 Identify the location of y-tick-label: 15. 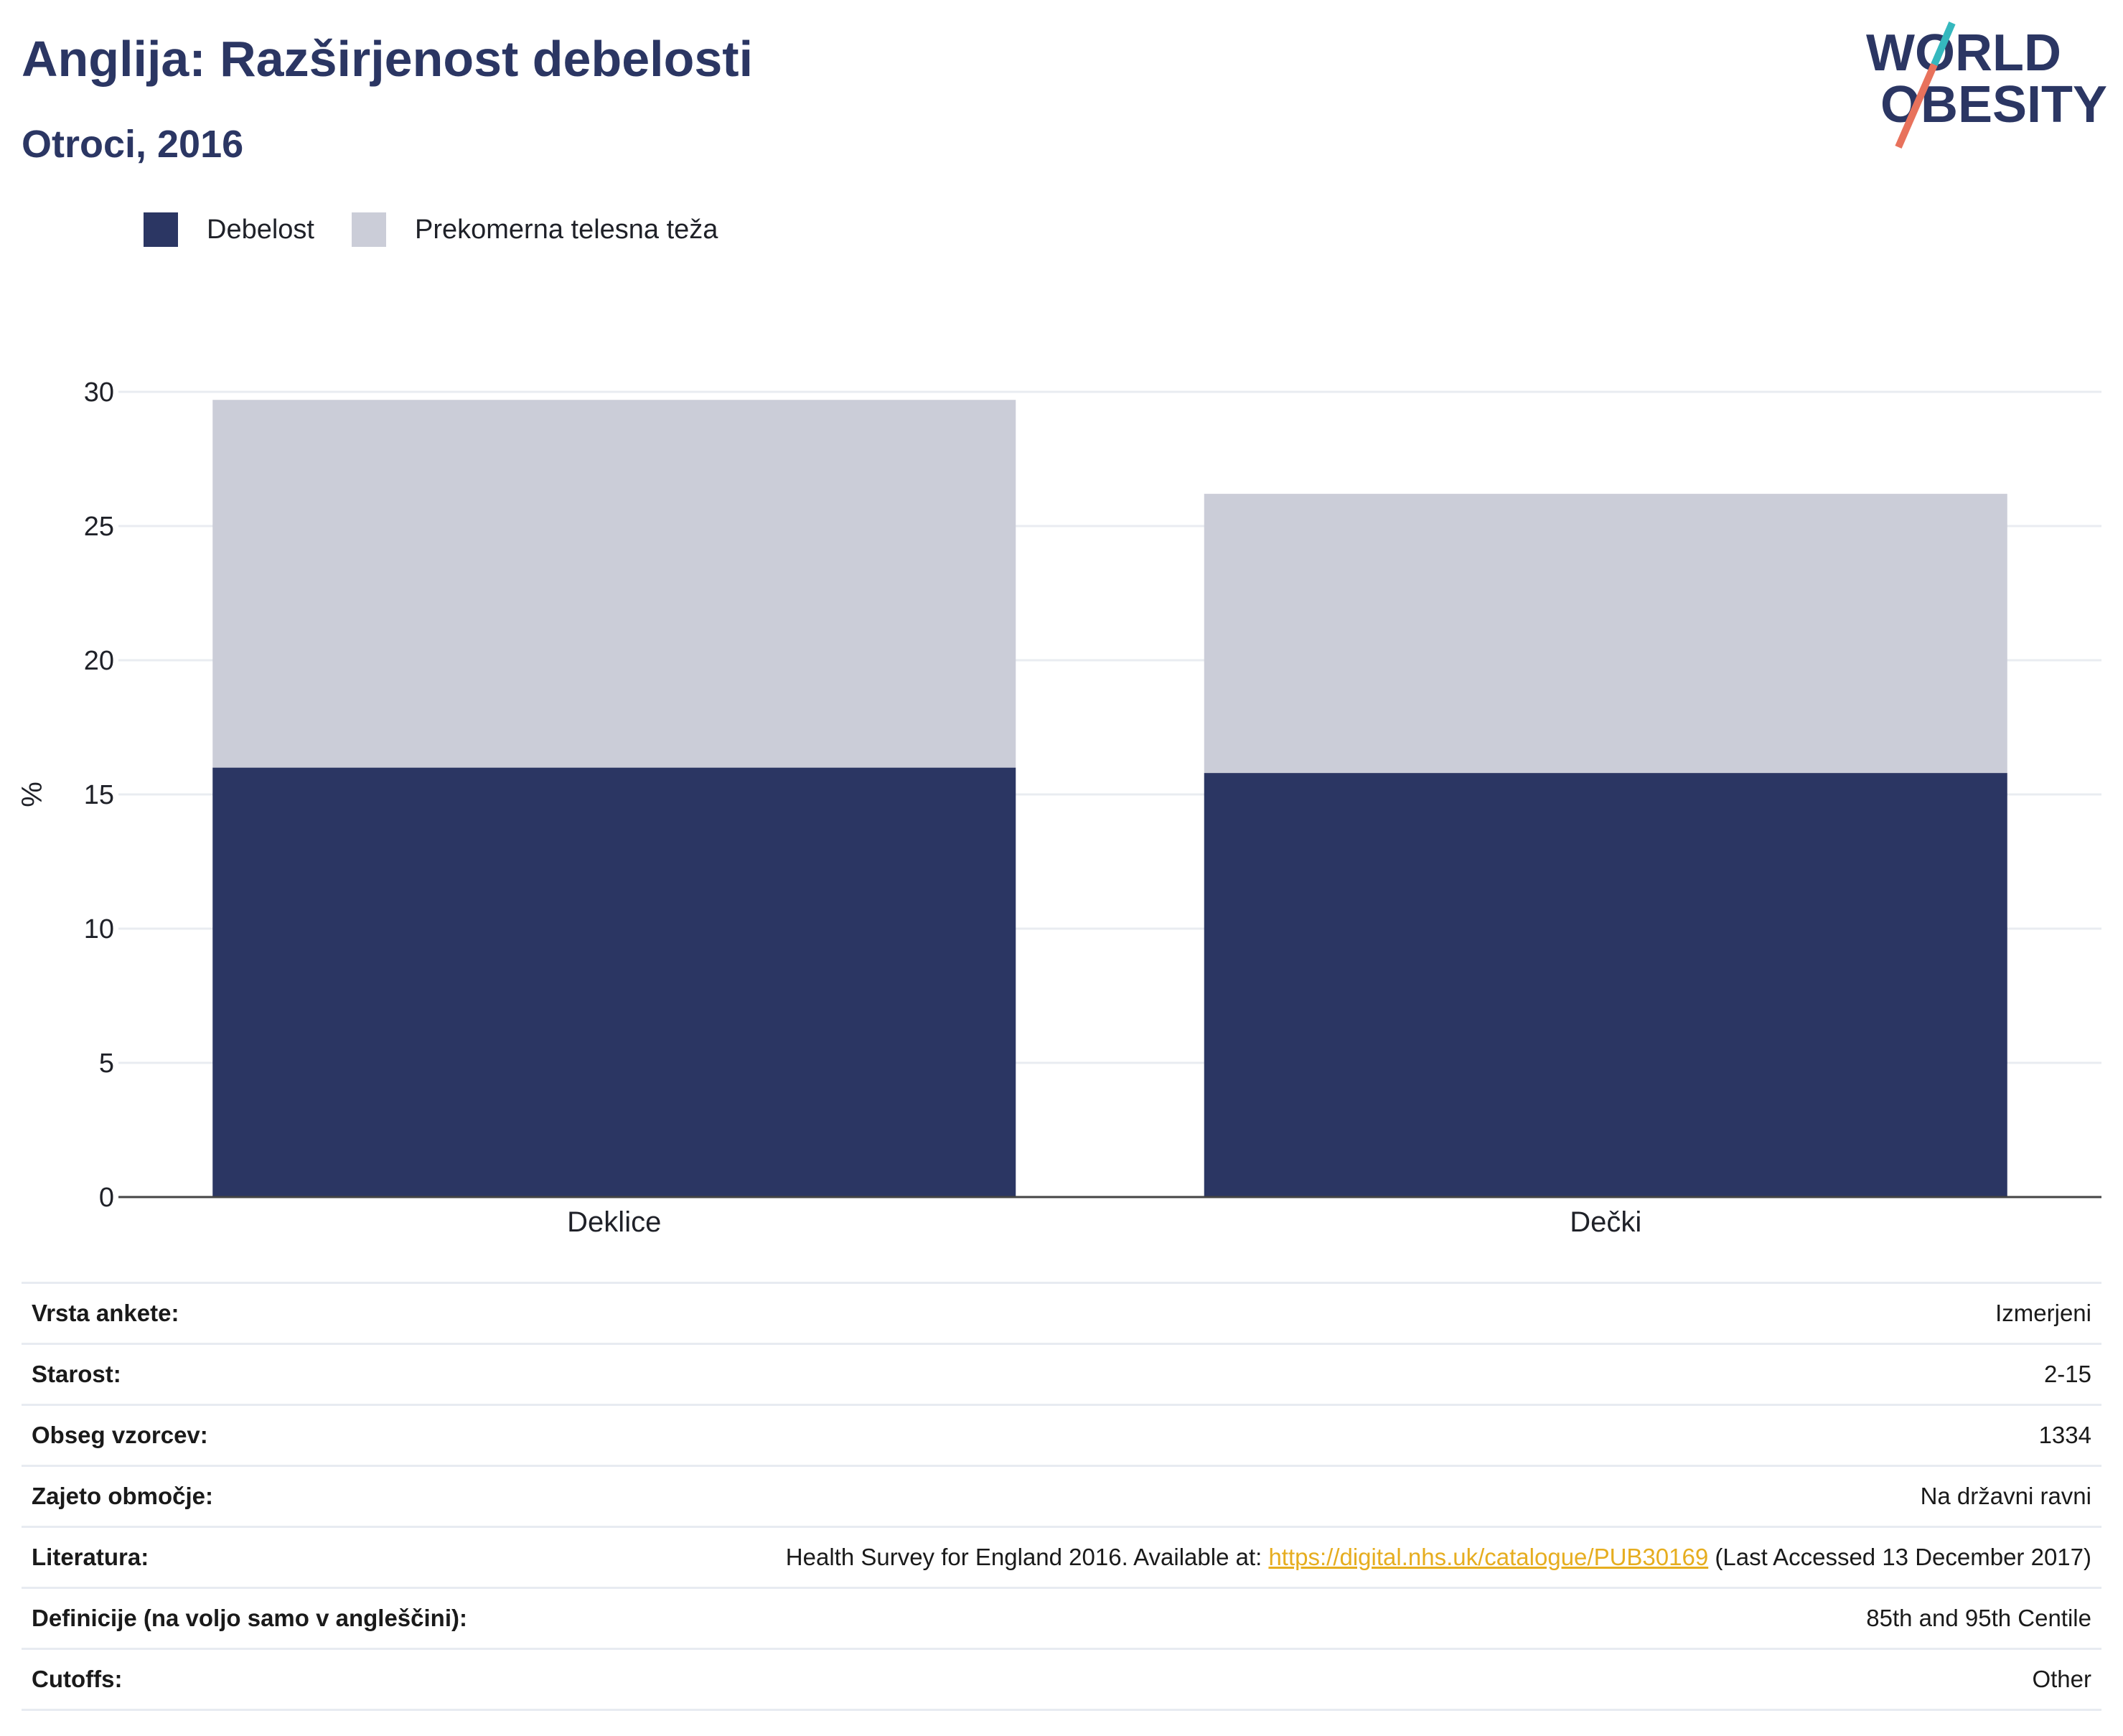
(99, 795).